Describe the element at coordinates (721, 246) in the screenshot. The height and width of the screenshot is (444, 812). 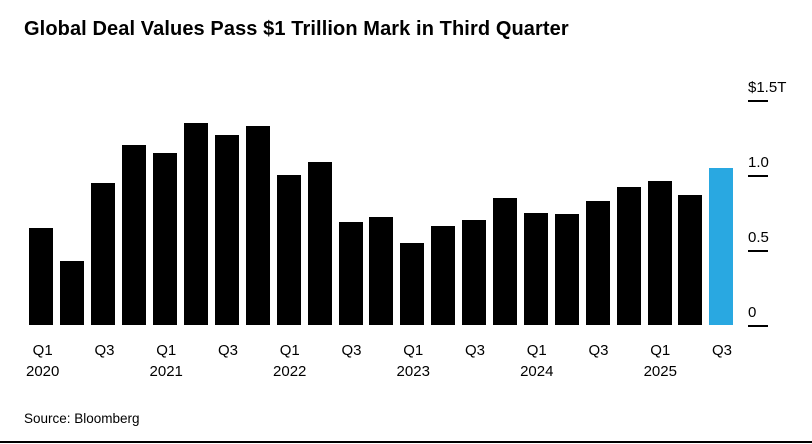
I see `bar-q3-2025` at that location.